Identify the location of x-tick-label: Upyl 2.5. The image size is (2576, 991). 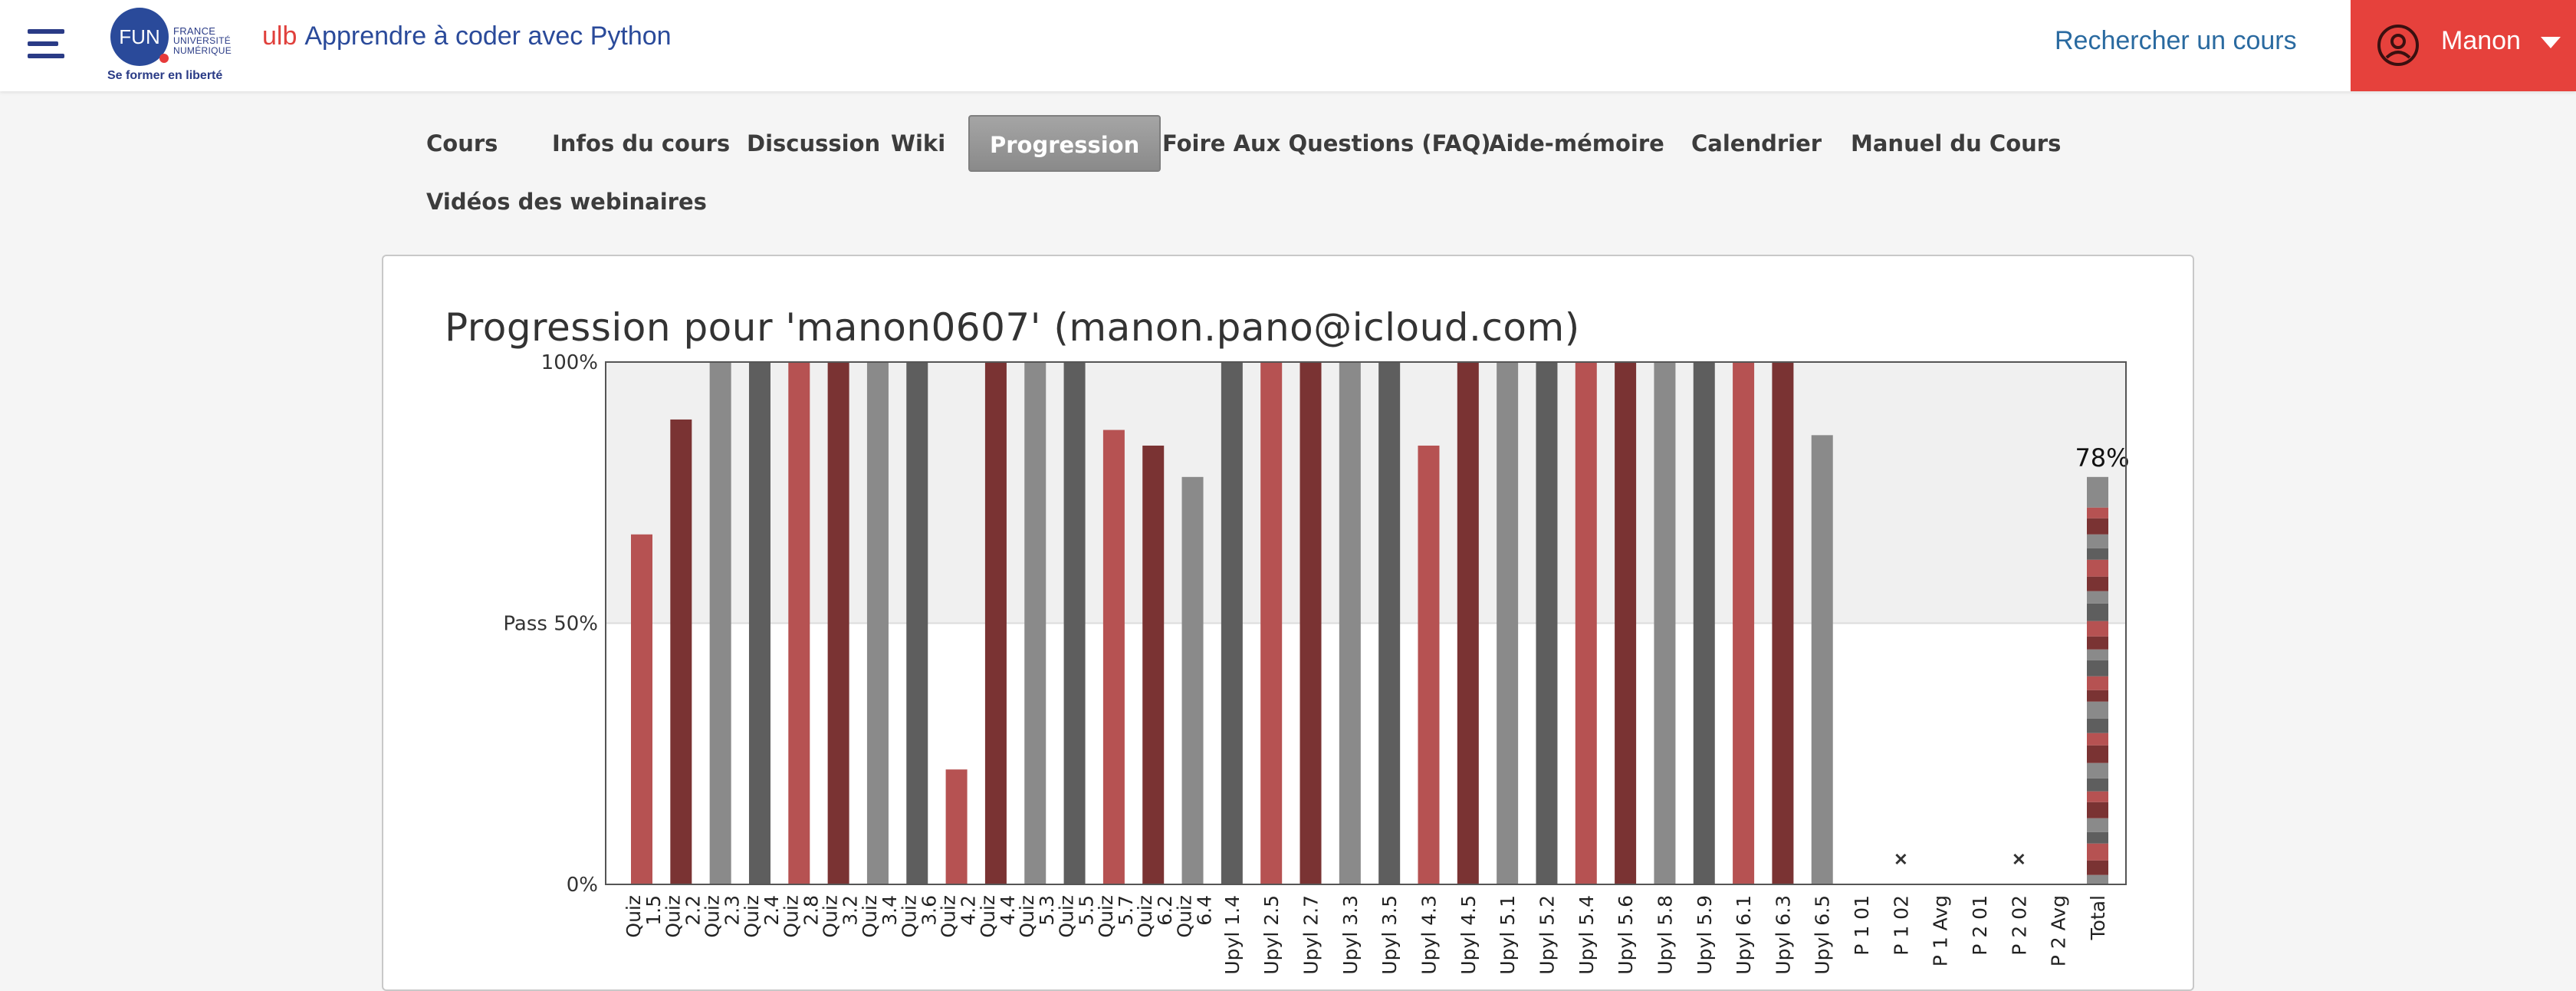
(1271, 935).